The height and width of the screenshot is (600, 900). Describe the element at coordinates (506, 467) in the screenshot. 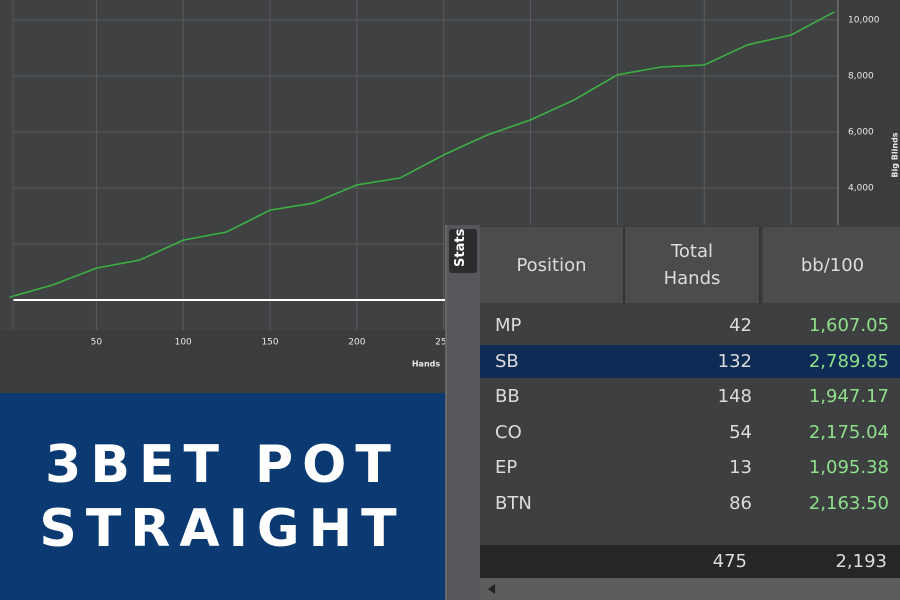

I see `position-cell: EP` at that location.